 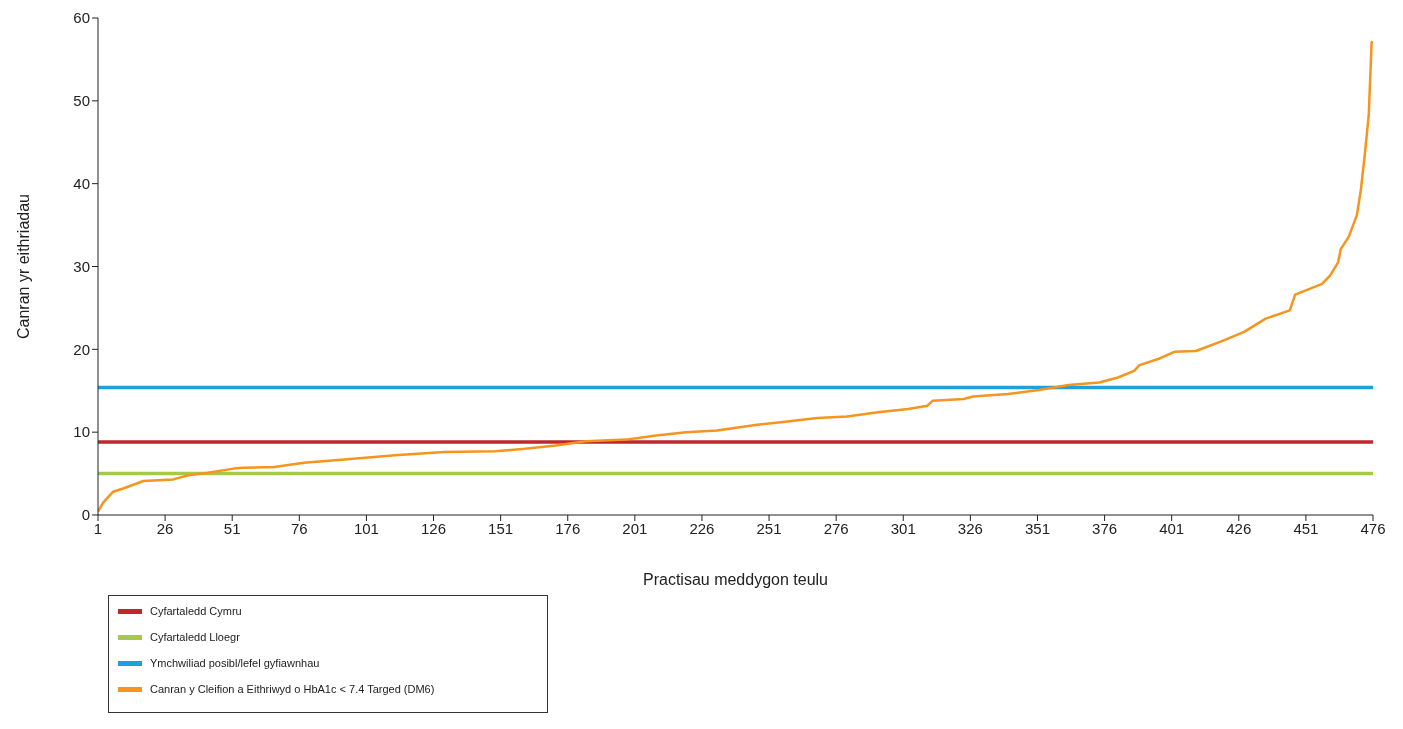 What do you see at coordinates (1306, 528) in the screenshot?
I see `x-tick-label: 451` at bounding box center [1306, 528].